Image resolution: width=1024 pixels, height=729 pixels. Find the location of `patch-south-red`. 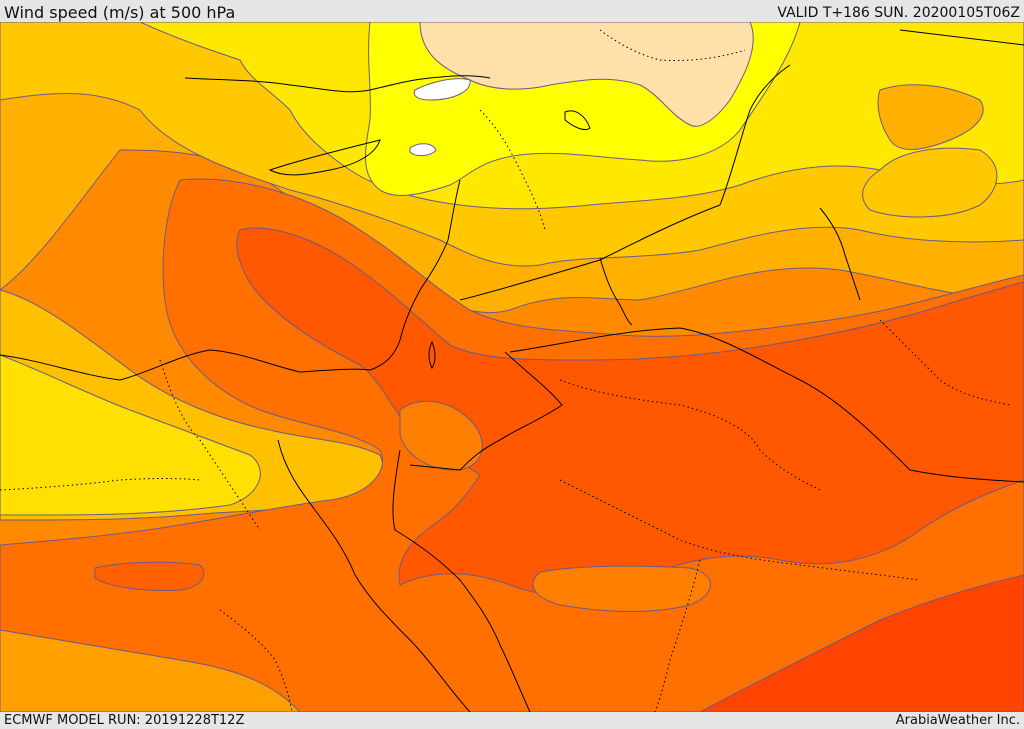

patch-south-red is located at coordinates (149, 576).